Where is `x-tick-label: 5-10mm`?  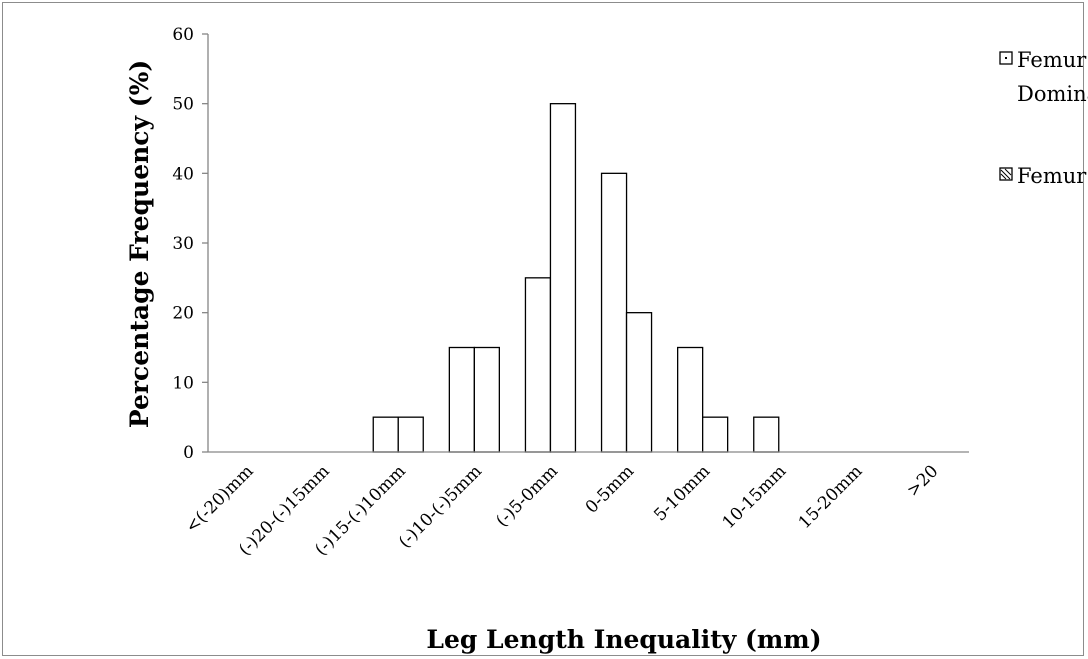 x-tick-label: 5-10mm is located at coordinates (682, 493).